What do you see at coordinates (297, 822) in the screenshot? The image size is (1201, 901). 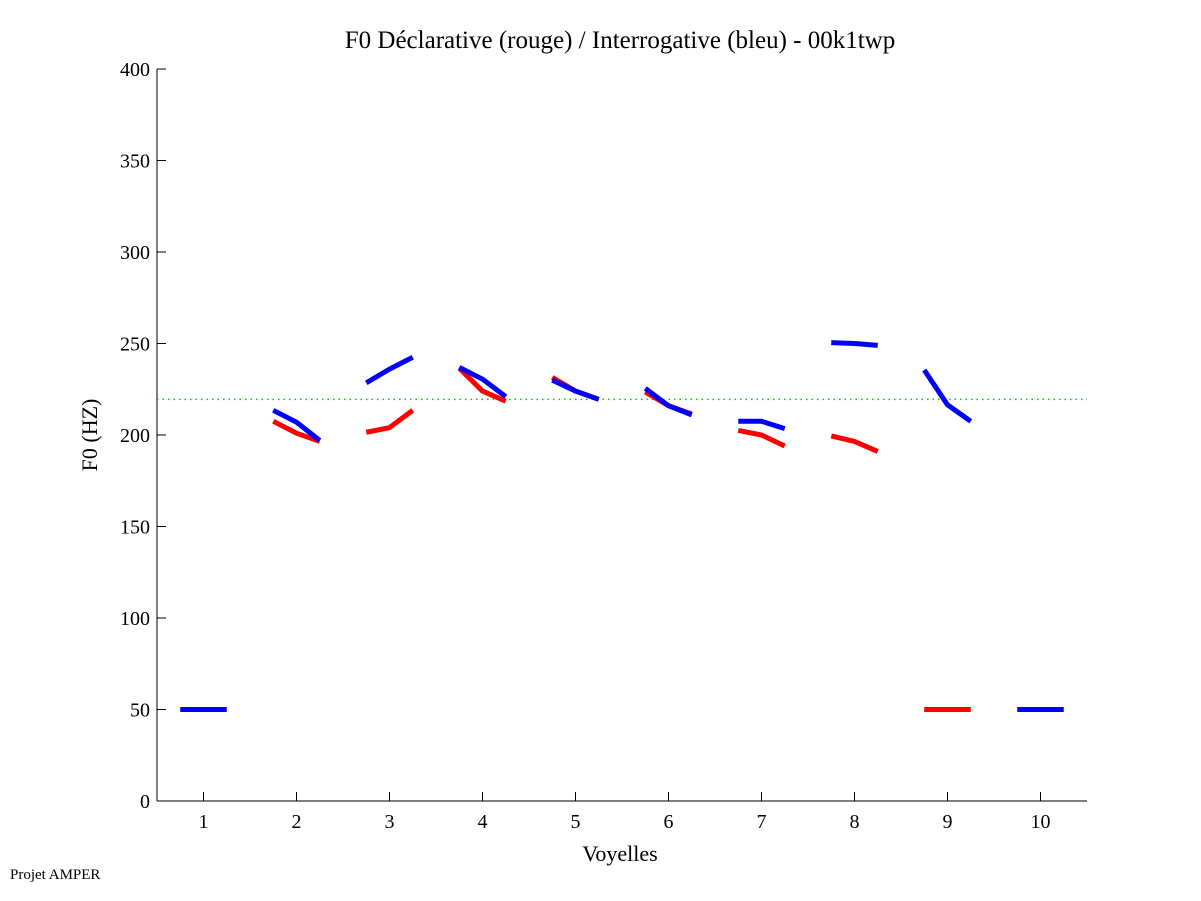 I see `x-tick-label: 2` at bounding box center [297, 822].